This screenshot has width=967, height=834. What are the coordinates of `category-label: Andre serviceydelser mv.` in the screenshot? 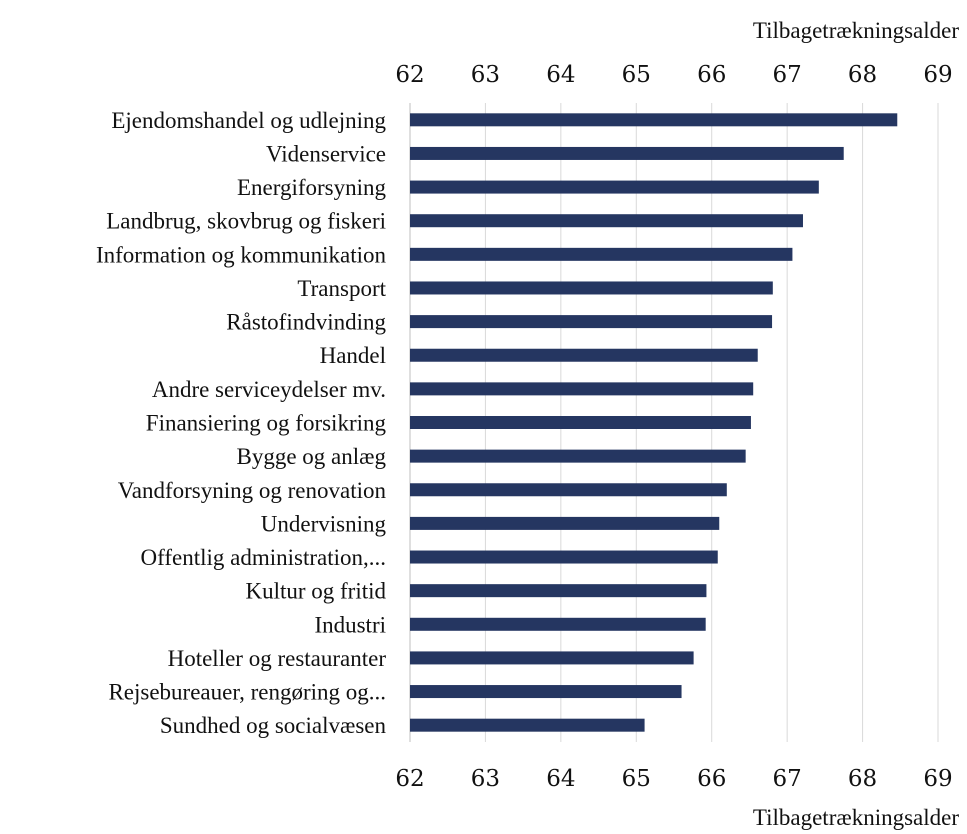 It's located at (269, 389).